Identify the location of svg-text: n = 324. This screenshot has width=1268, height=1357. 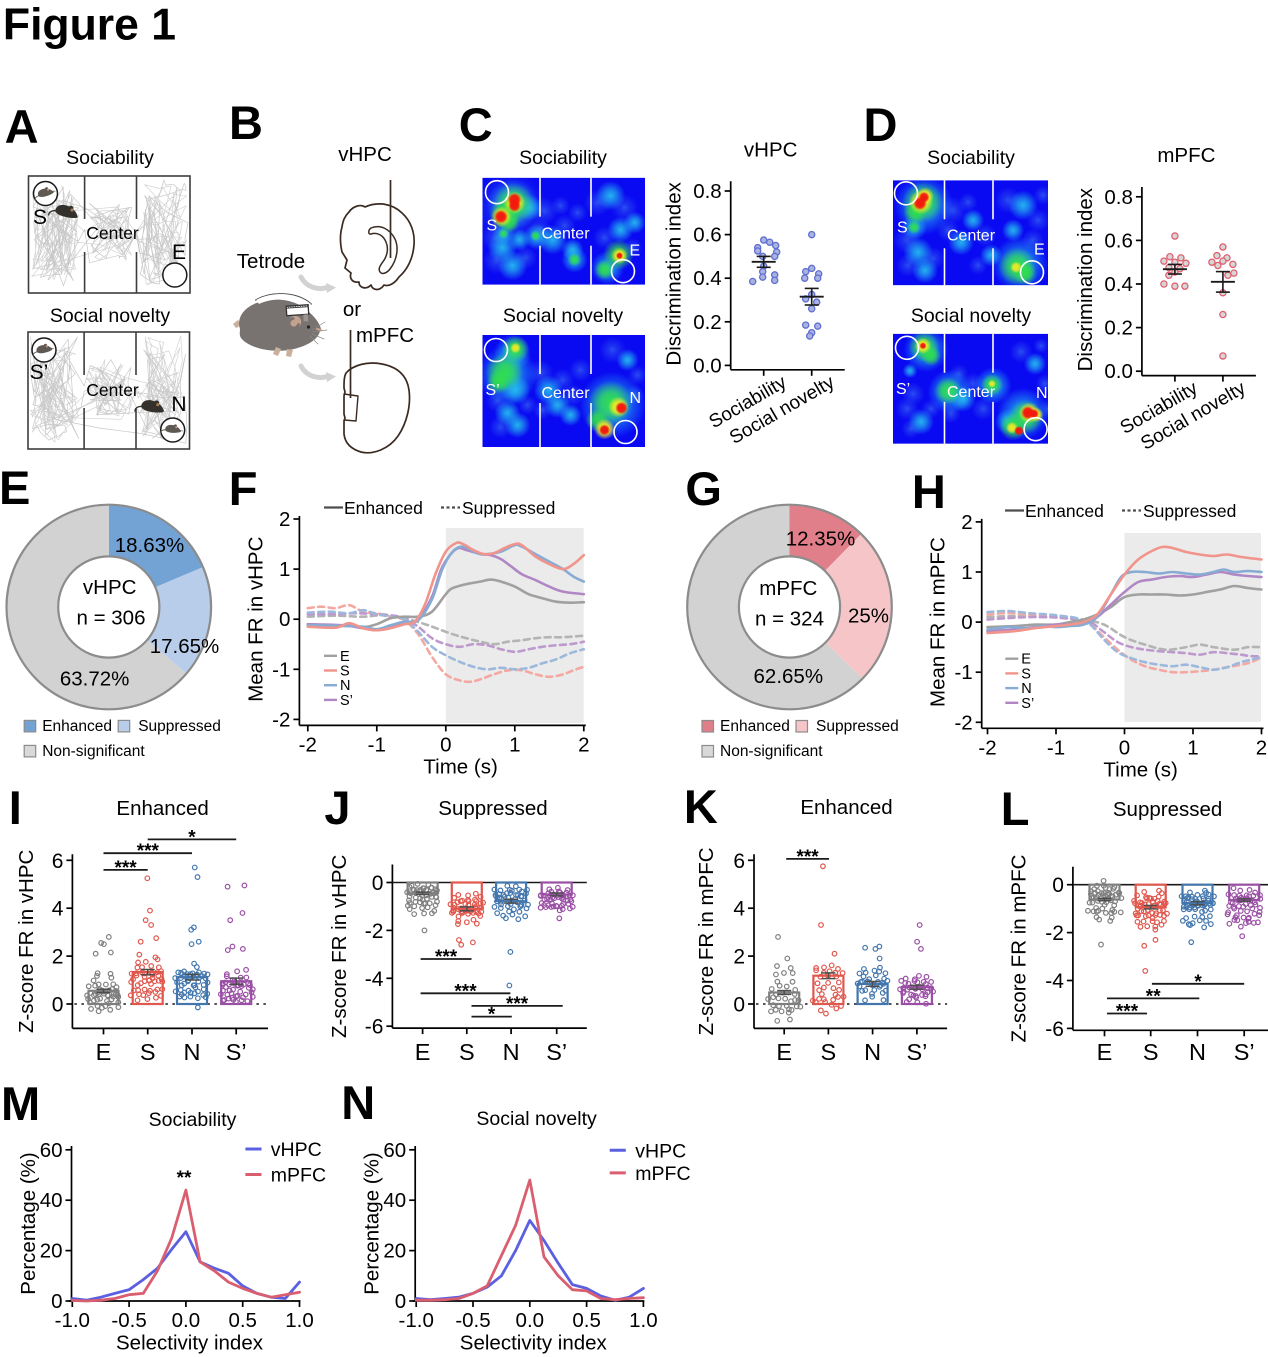
(789, 619).